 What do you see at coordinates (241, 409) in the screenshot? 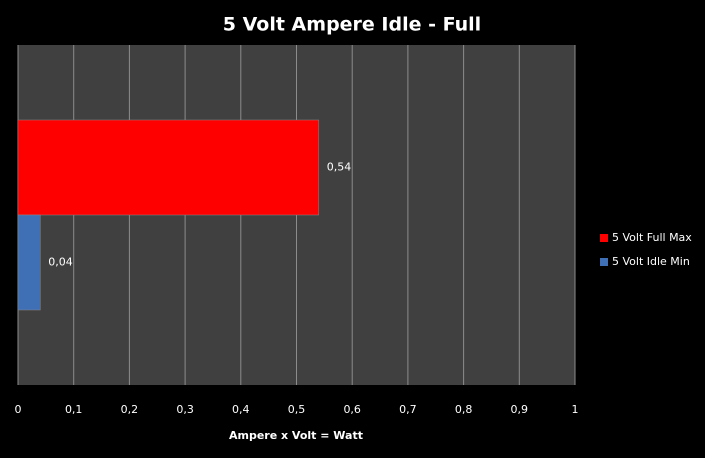
I see `x-tick-label: 0,4` at bounding box center [241, 409].